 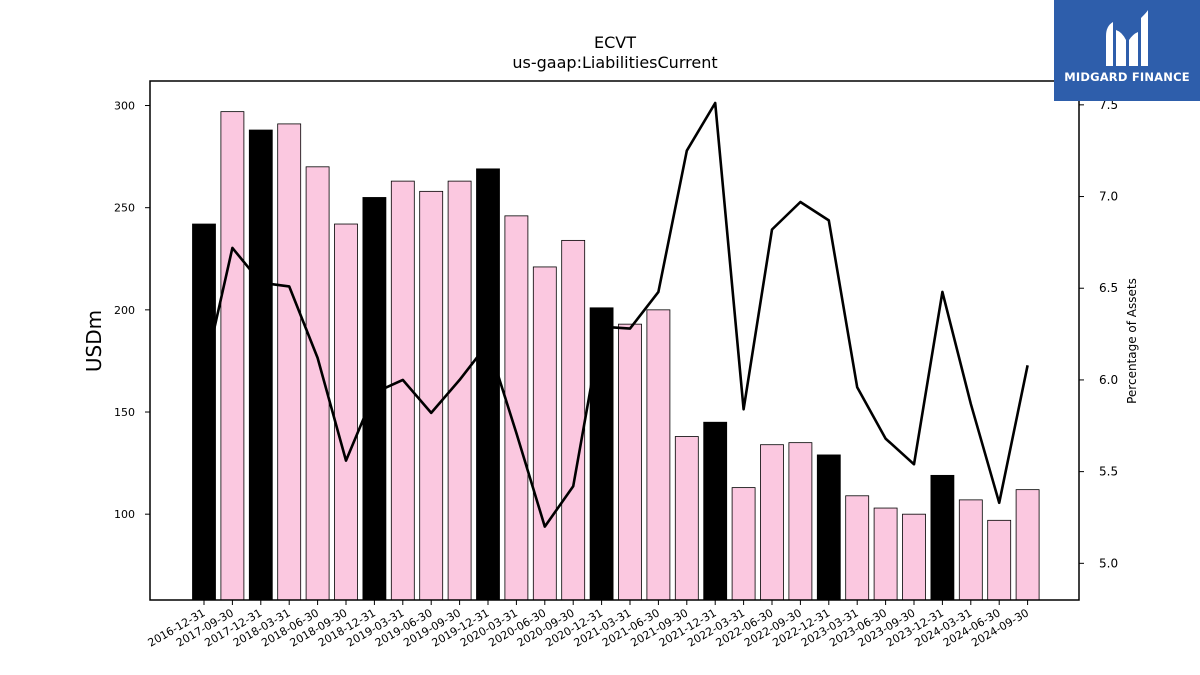 I want to click on left-axis: 100 150 200 250 300, so click(x=132, y=310).